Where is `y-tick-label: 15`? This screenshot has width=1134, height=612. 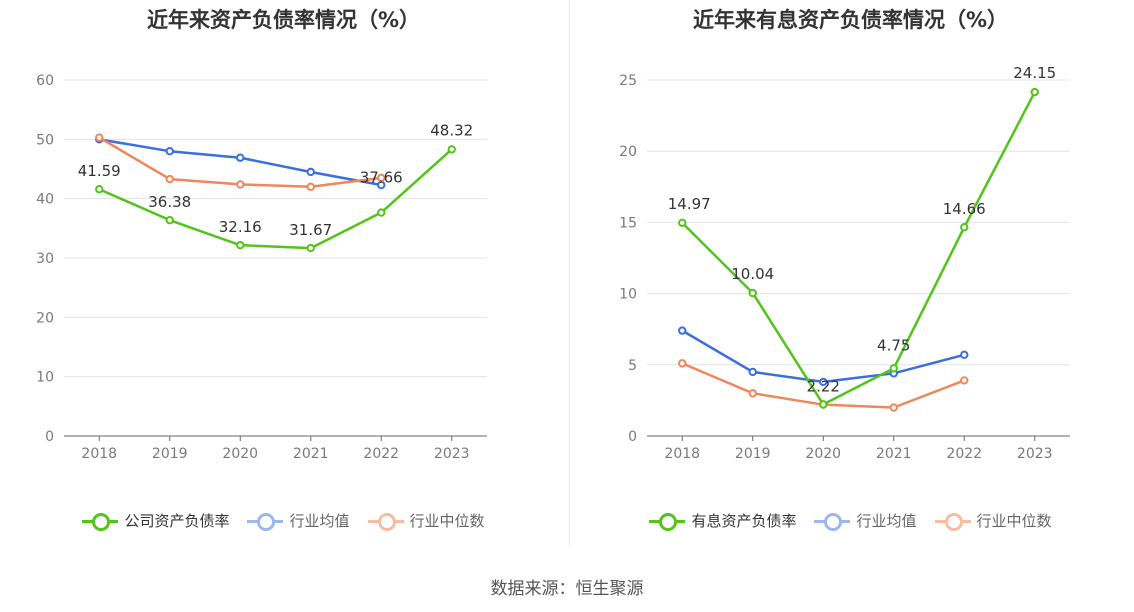
y-tick-label: 15 is located at coordinates (628, 223).